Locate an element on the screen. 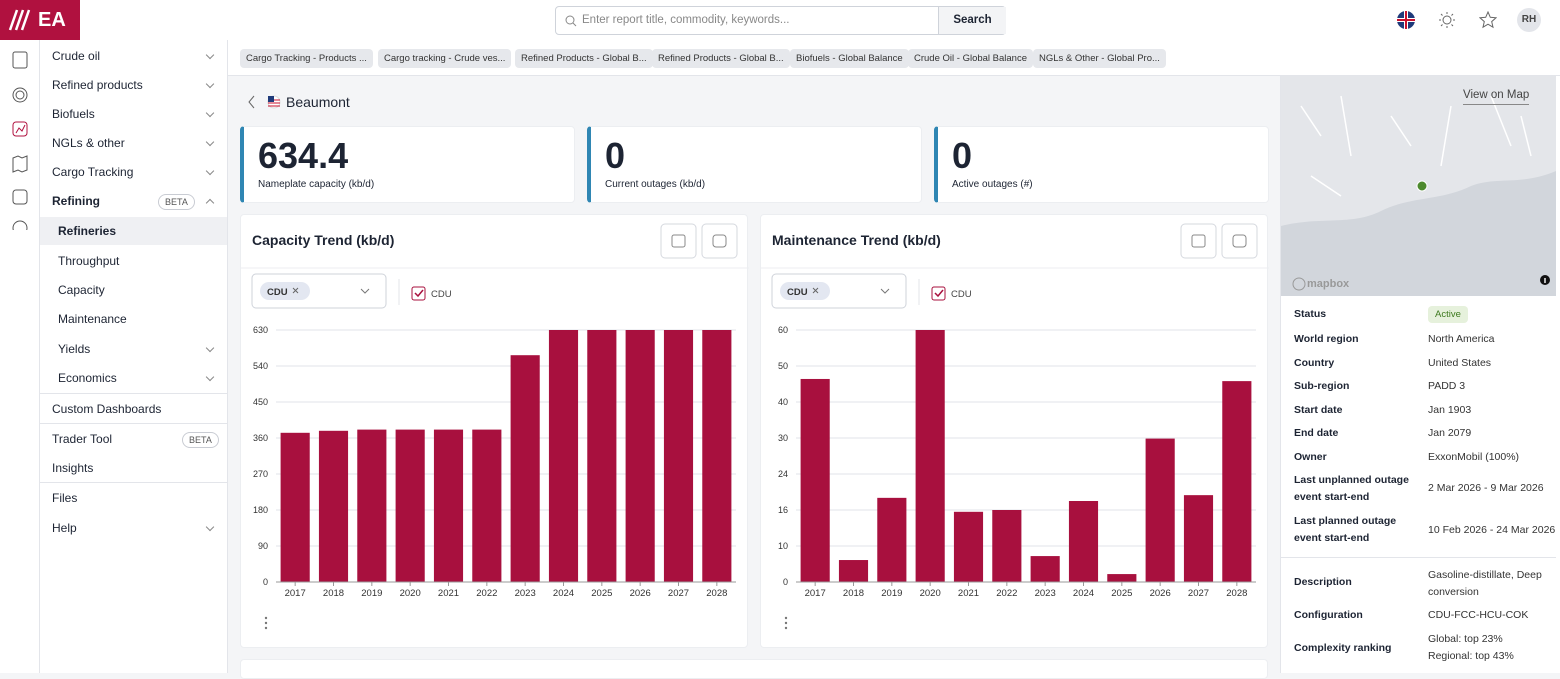 The height and width of the screenshot is (679, 1560). x-tick-label: 2017 is located at coordinates (815, 593).